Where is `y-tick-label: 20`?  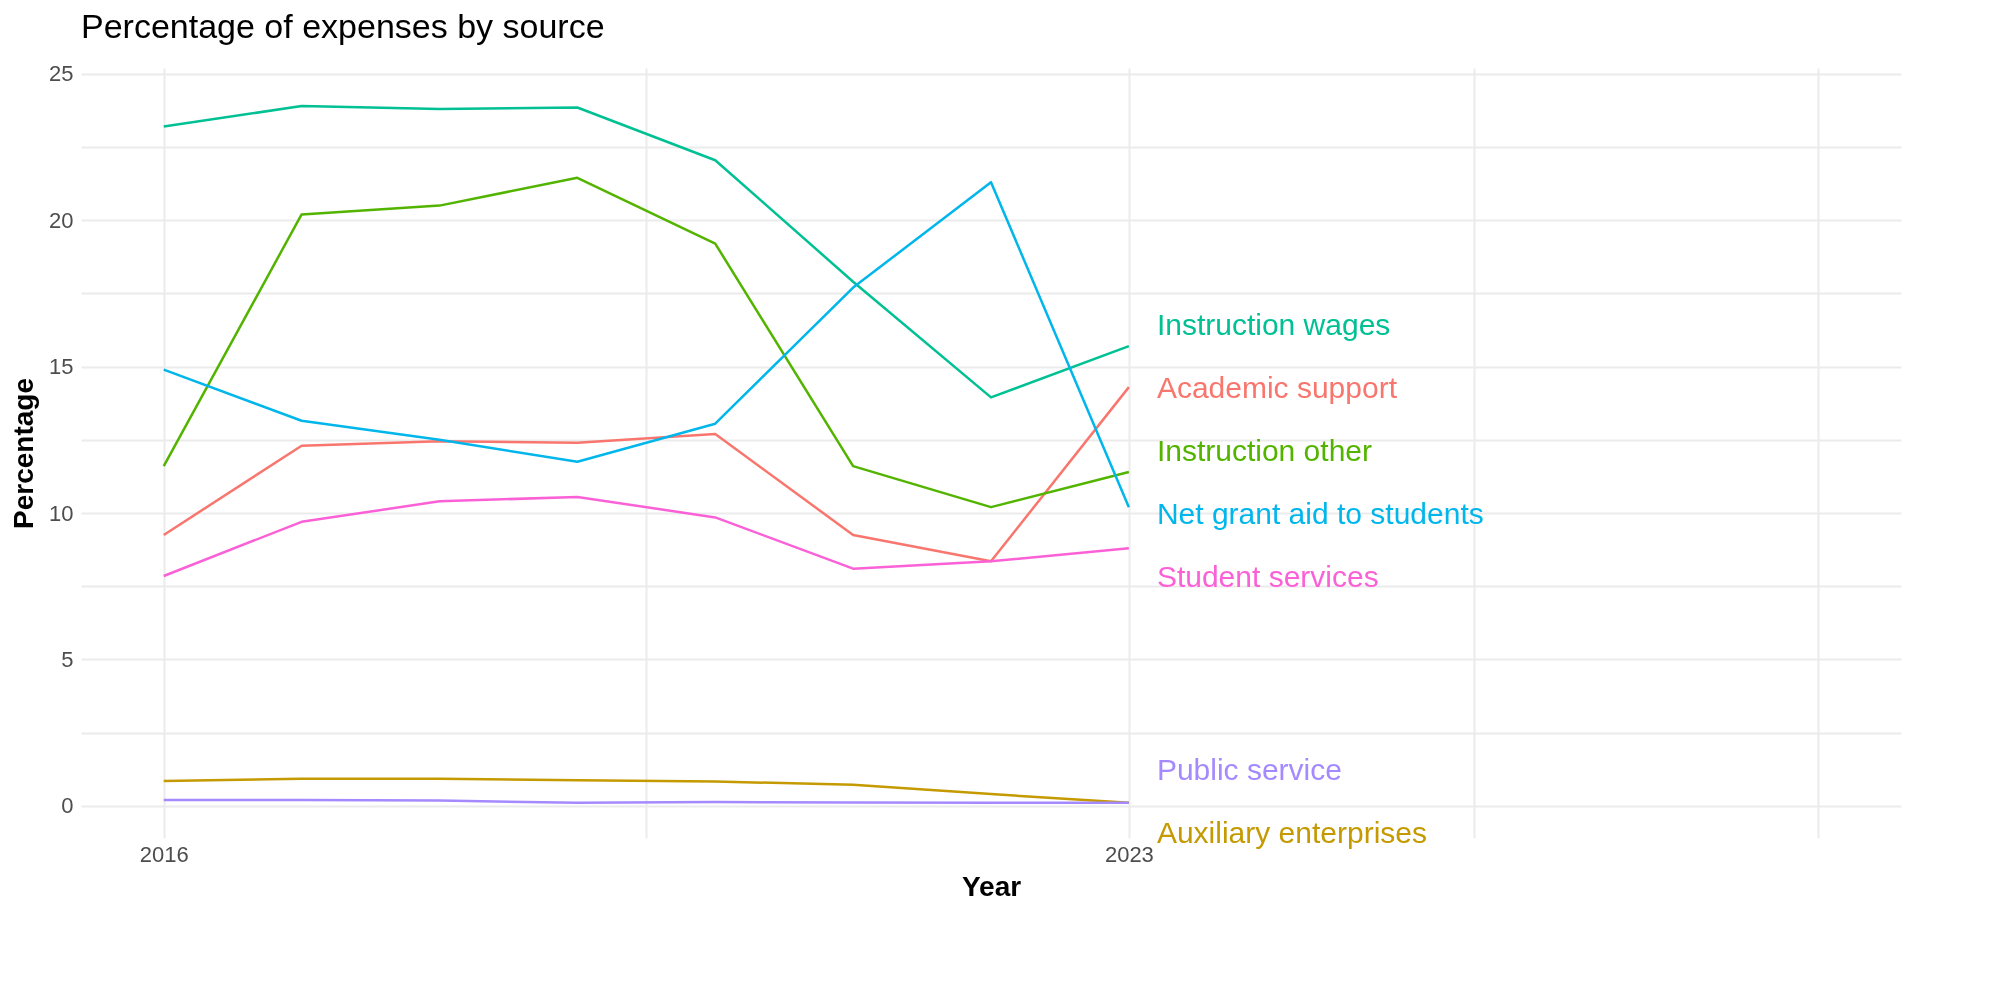
y-tick-label: 20 is located at coordinates (61, 220).